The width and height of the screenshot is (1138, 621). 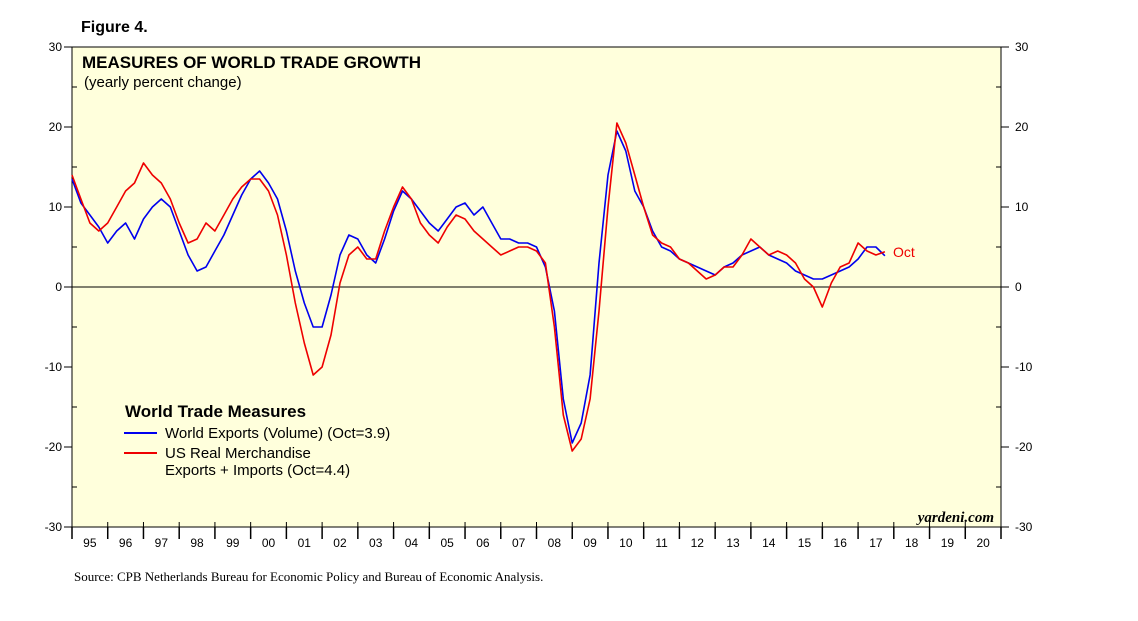 I want to click on x-tick-label: 19, so click(x=948, y=543).